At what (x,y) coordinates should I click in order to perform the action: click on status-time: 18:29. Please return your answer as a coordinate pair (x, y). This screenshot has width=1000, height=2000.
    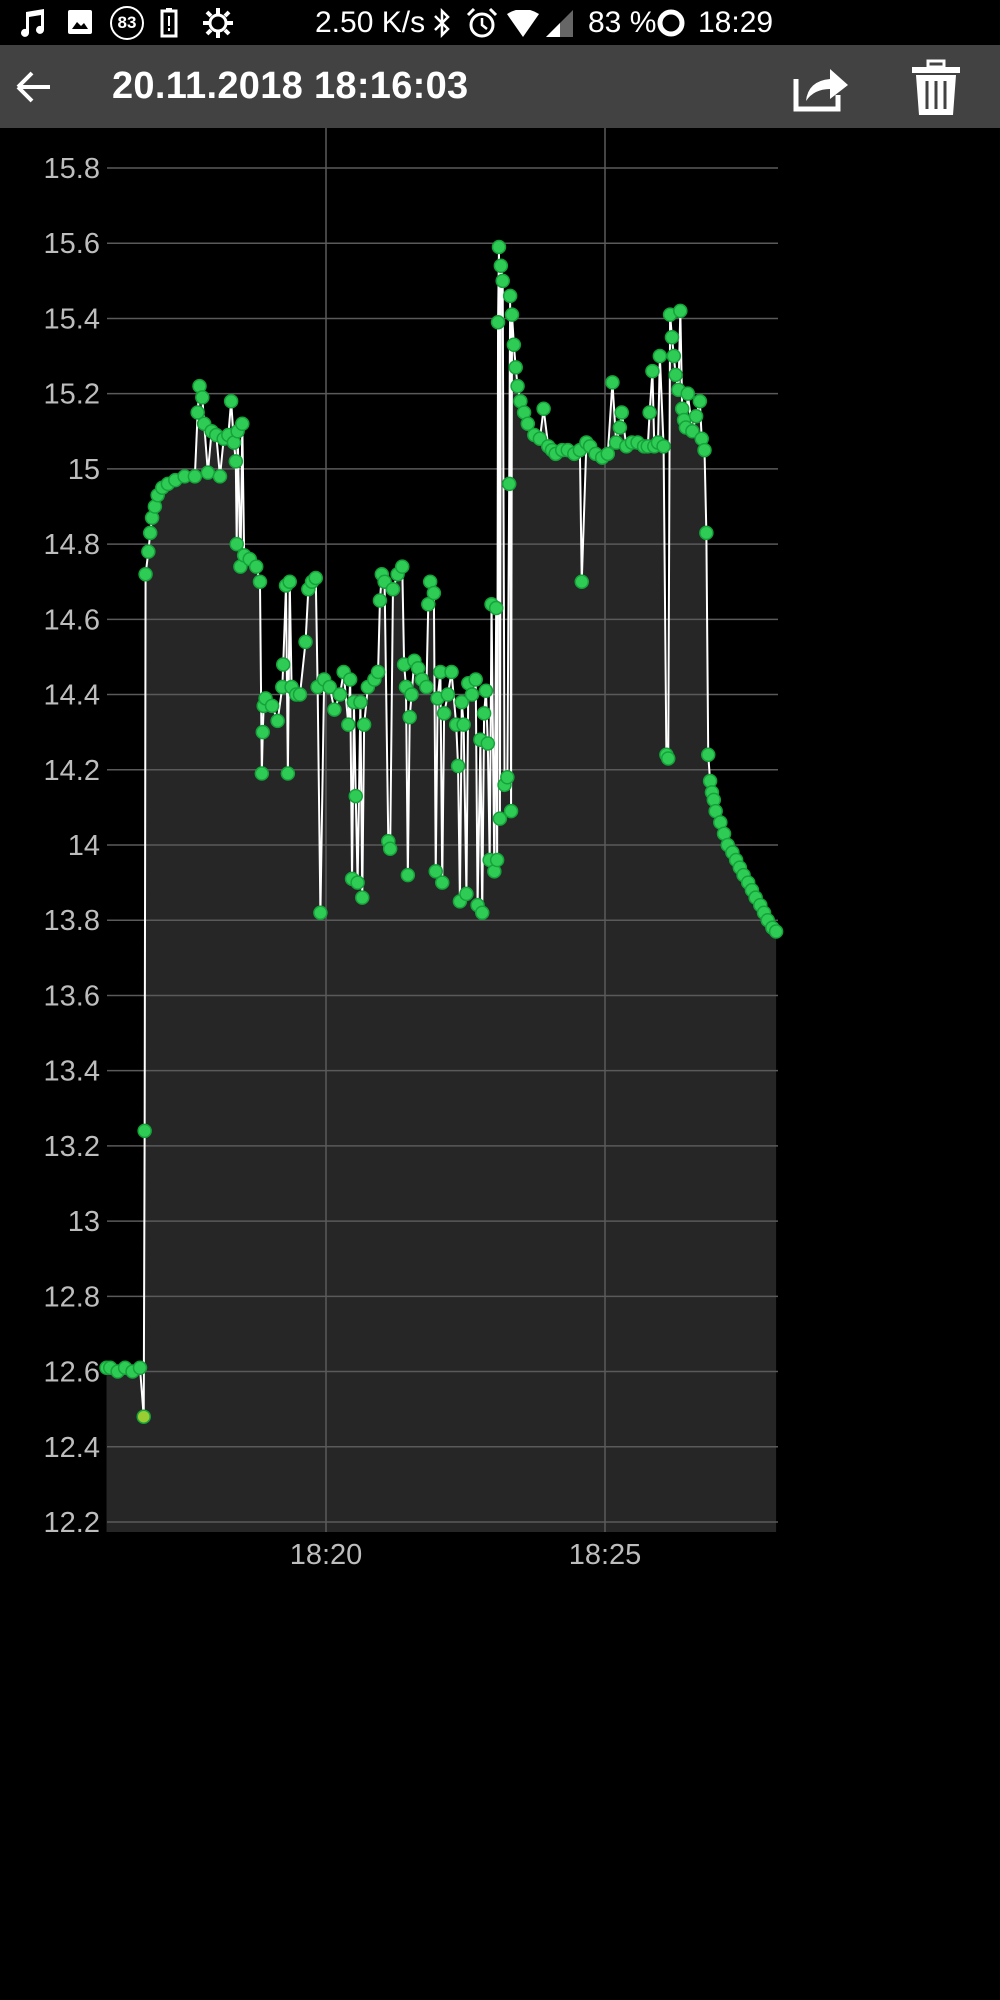
    Looking at the image, I should click on (736, 22).